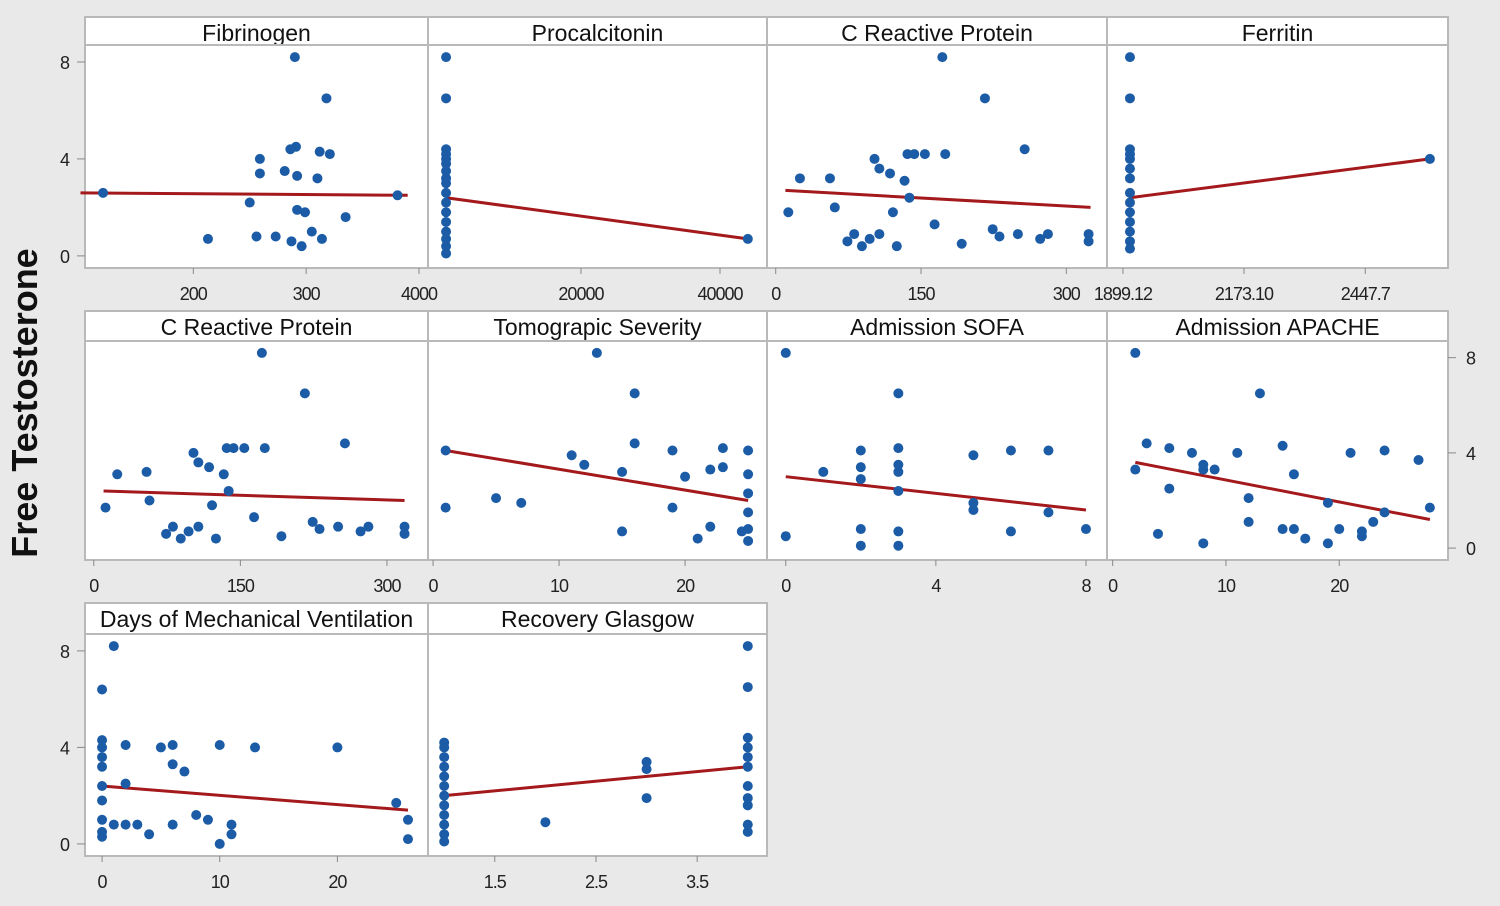 This screenshot has height=906, width=1500. I want to click on panel-7: Admission APACHE 0 10 20 0 4 8, so click(1291, 453).